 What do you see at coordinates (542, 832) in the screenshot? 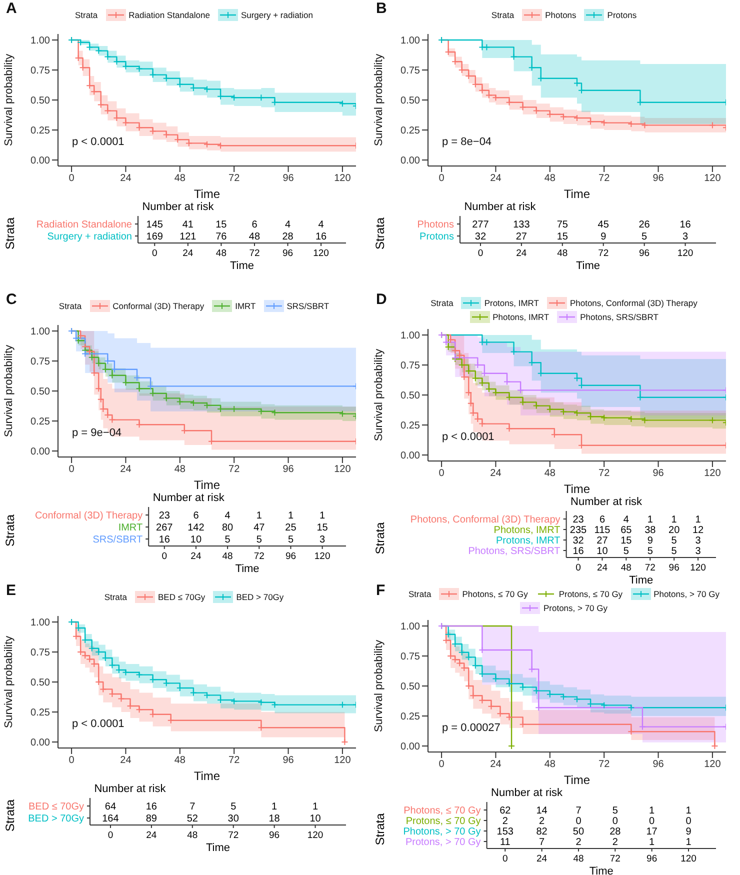
I see `data-label: 82` at bounding box center [542, 832].